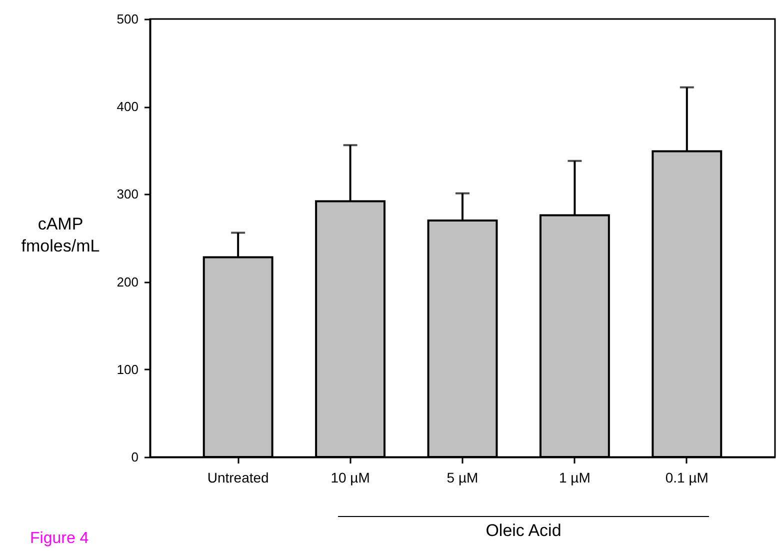  What do you see at coordinates (127, 19) in the screenshot?
I see `y-tick-label: 500` at bounding box center [127, 19].